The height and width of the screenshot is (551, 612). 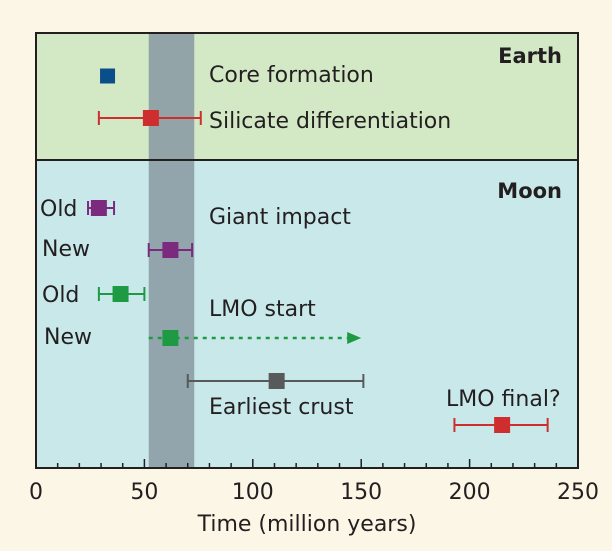 I want to click on x-axis-ticks: 0 50 100 150 200 250, so click(x=314, y=482).